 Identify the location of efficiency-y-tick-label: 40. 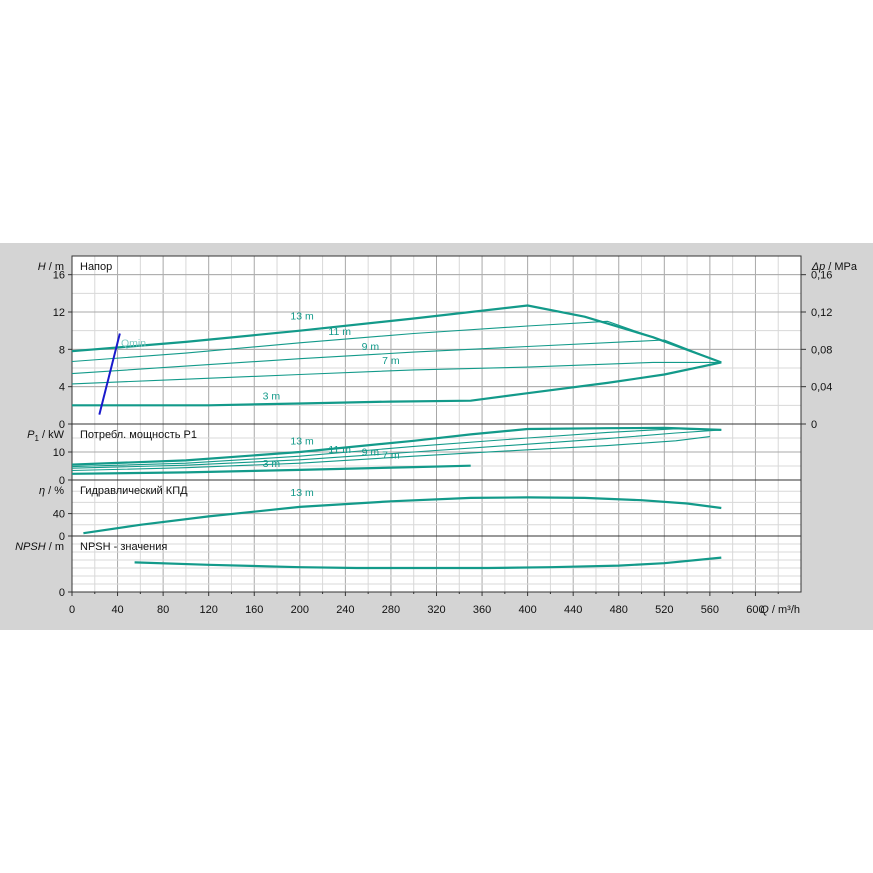
(59, 515).